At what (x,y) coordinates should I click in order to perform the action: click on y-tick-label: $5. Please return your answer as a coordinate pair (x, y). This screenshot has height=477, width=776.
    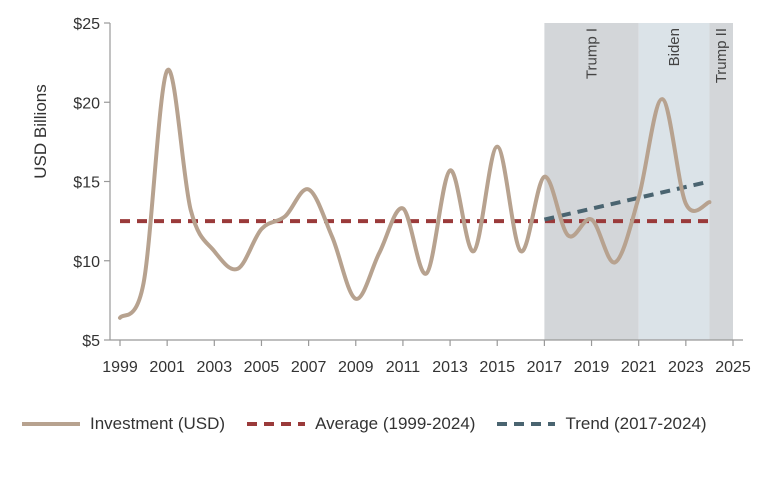
    Looking at the image, I should click on (91, 341).